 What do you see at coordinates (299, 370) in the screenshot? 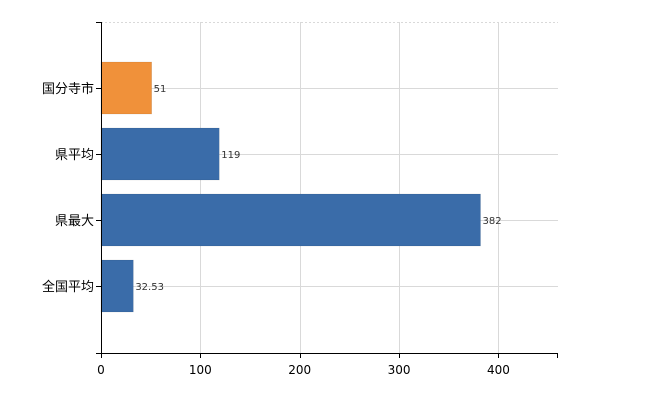
I see `x-tick-label-2: 200` at bounding box center [299, 370].